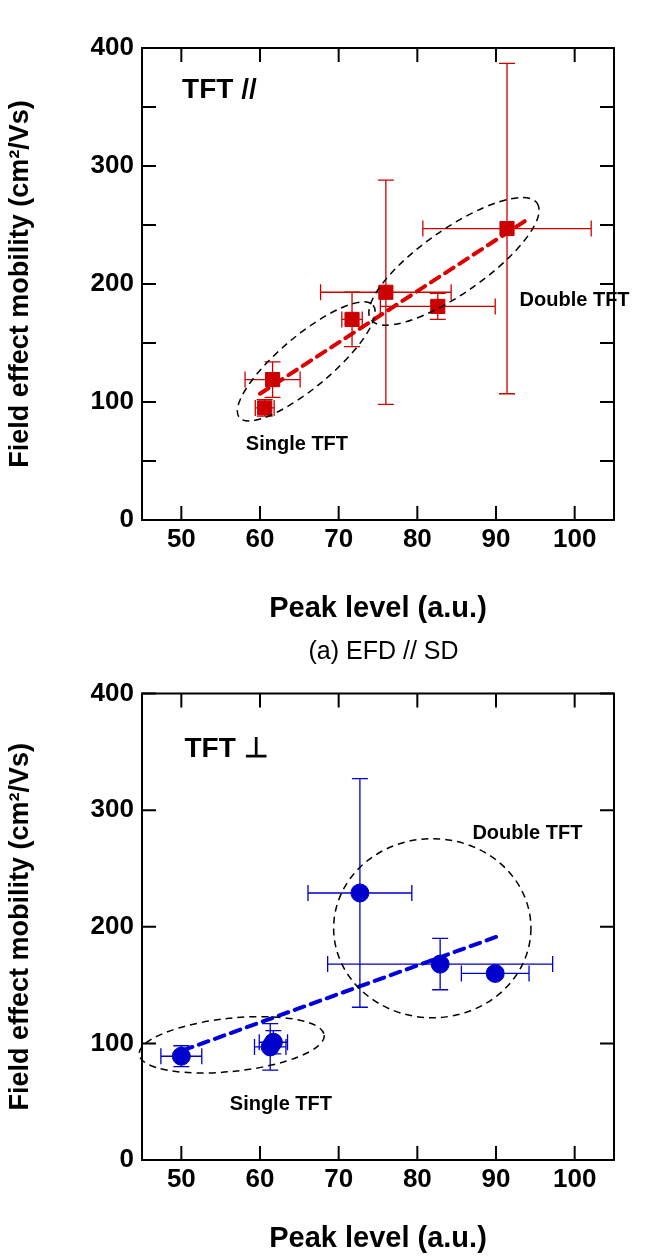 Image resolution: width=667 pixels, height=1260 pixels. I want to click on text: (a) EFD // SD, so click(383, 650).